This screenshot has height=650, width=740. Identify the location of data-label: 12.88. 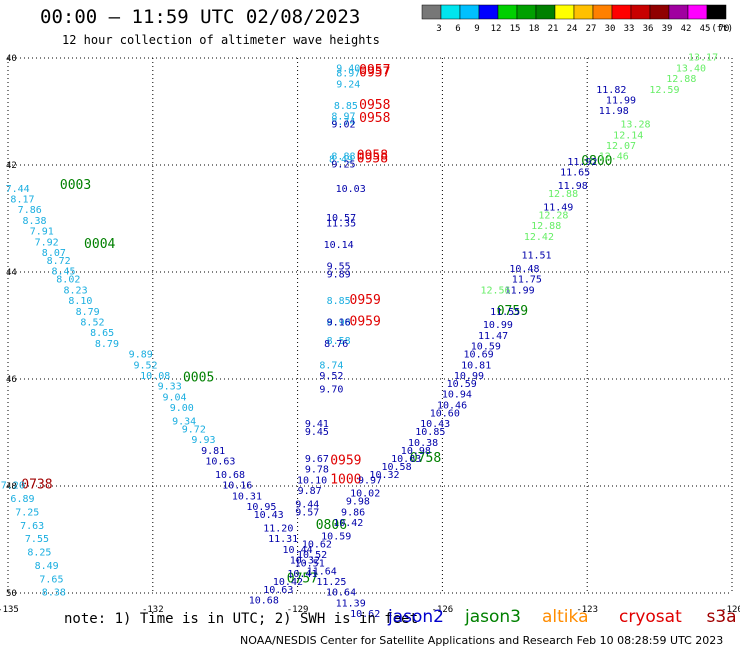
(563, 194).